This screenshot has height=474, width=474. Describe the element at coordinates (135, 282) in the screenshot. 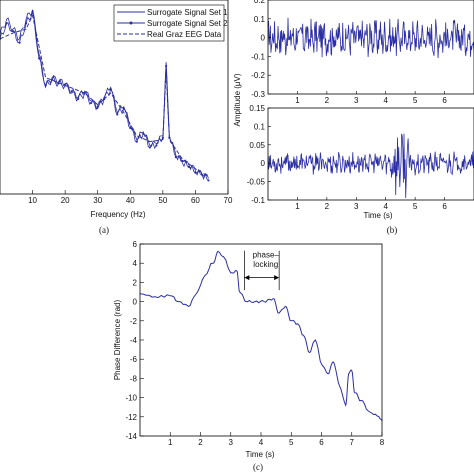

I see `panel-c-ytick-label: 2` at that location.